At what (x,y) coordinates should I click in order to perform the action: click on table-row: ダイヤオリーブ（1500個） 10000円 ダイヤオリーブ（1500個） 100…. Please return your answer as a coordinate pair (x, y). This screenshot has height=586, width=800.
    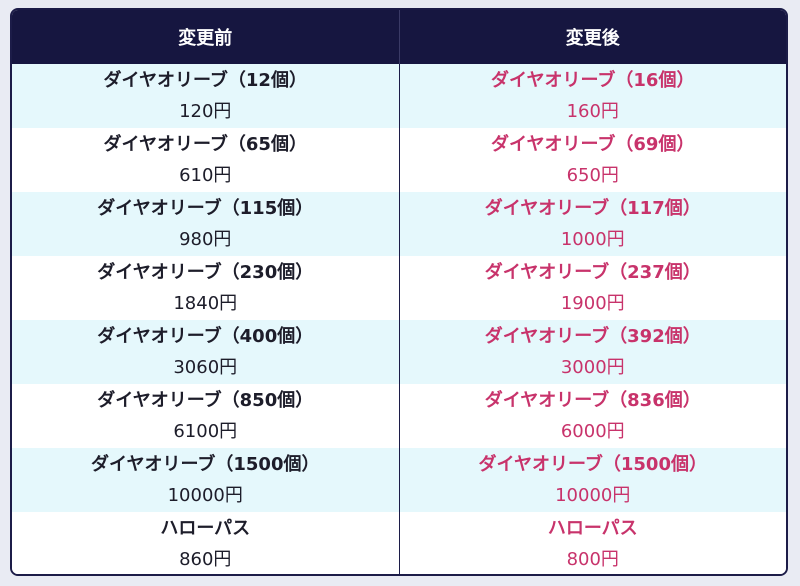
    Looking at the image, I should click on (399, 480).